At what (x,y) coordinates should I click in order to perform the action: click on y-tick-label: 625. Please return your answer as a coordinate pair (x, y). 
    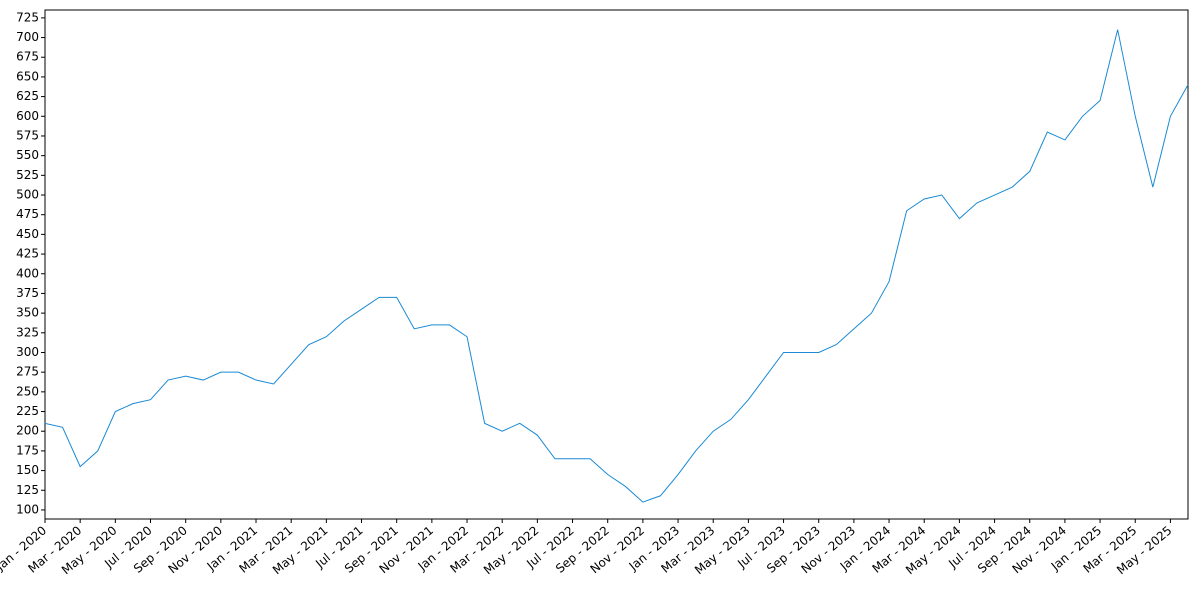
    Looking at the image, I should click on (27, 96).